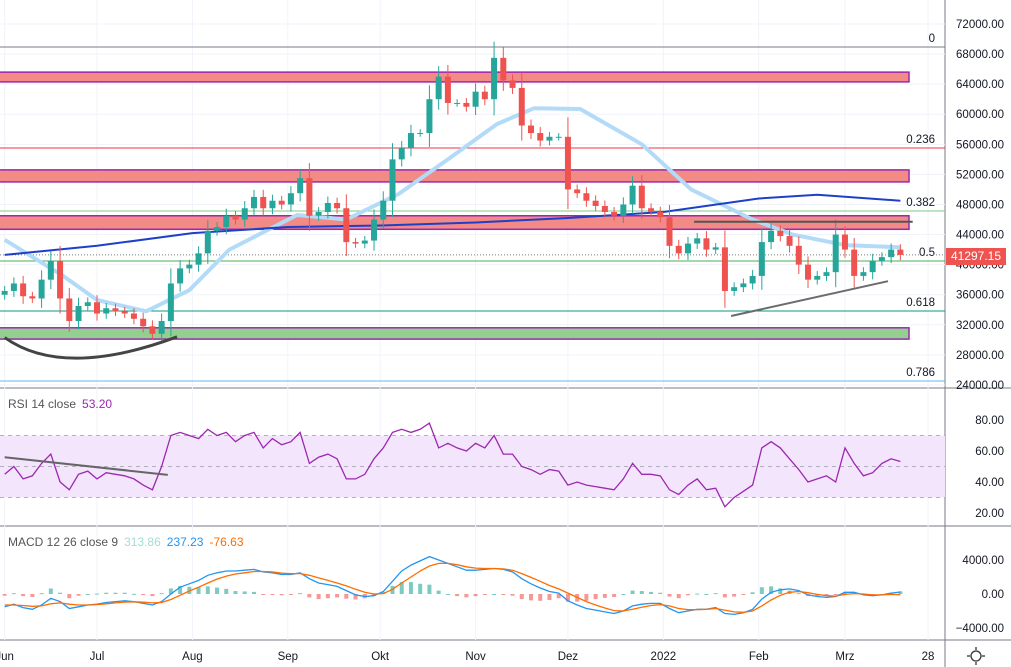 The image size is (1011, 667). What do you see at coordinates (452, 587) in the screenshot?
I see `macd-signal-line` at bounding box center [452, 587].